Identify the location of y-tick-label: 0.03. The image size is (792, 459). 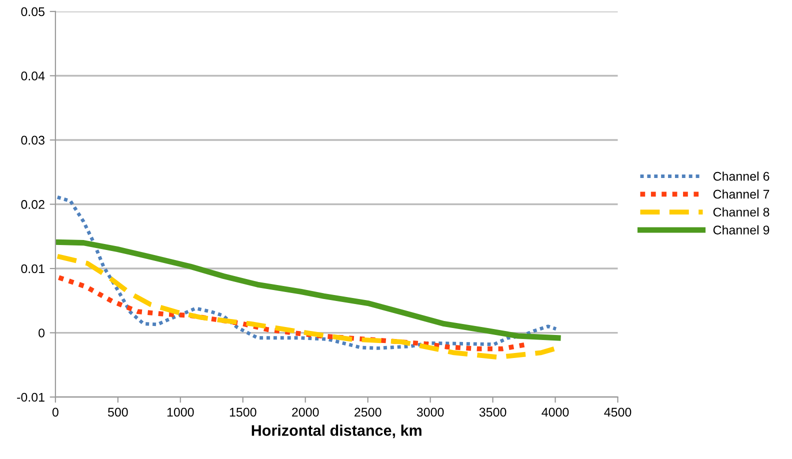
(32, 140).